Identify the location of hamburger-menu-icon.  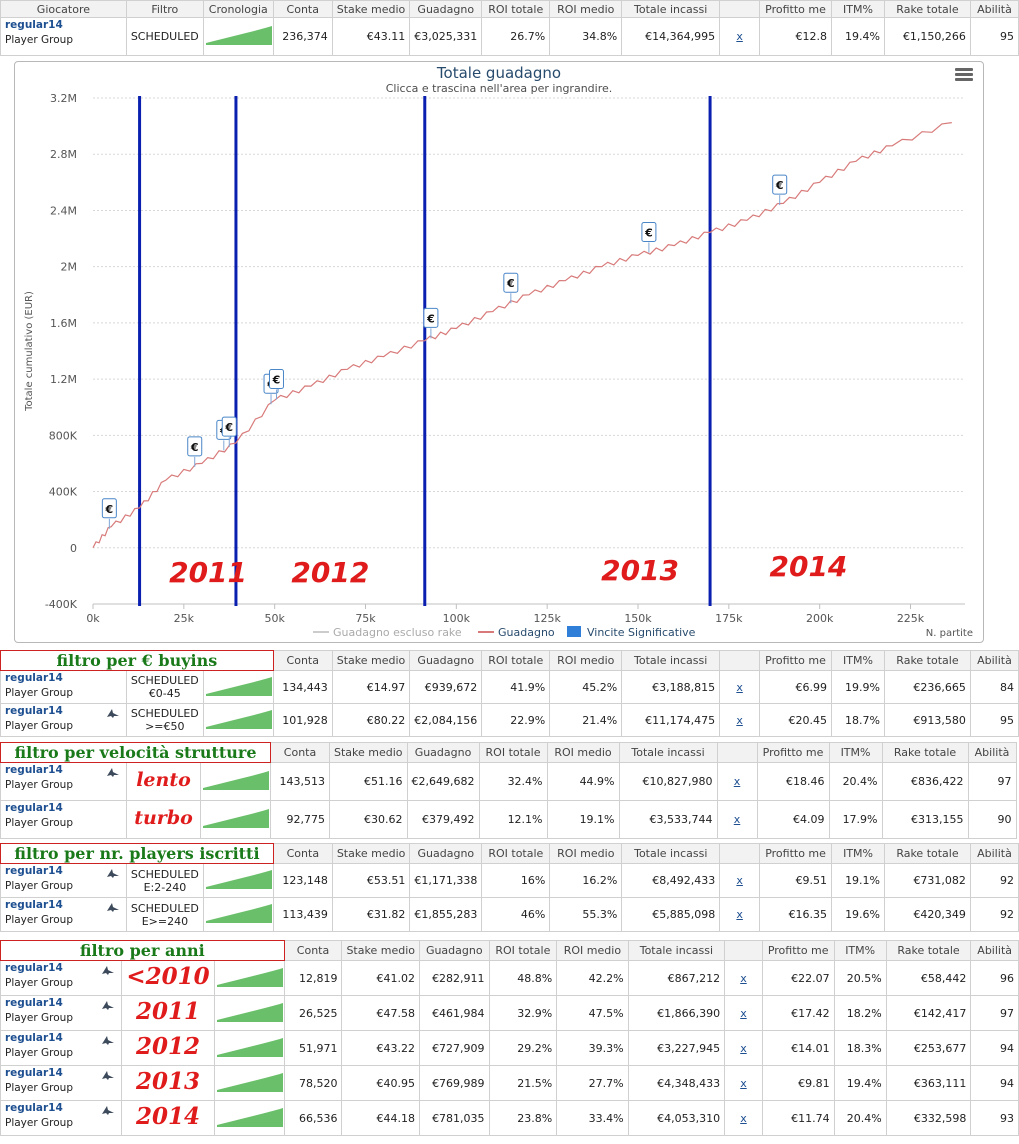
(964, 75).